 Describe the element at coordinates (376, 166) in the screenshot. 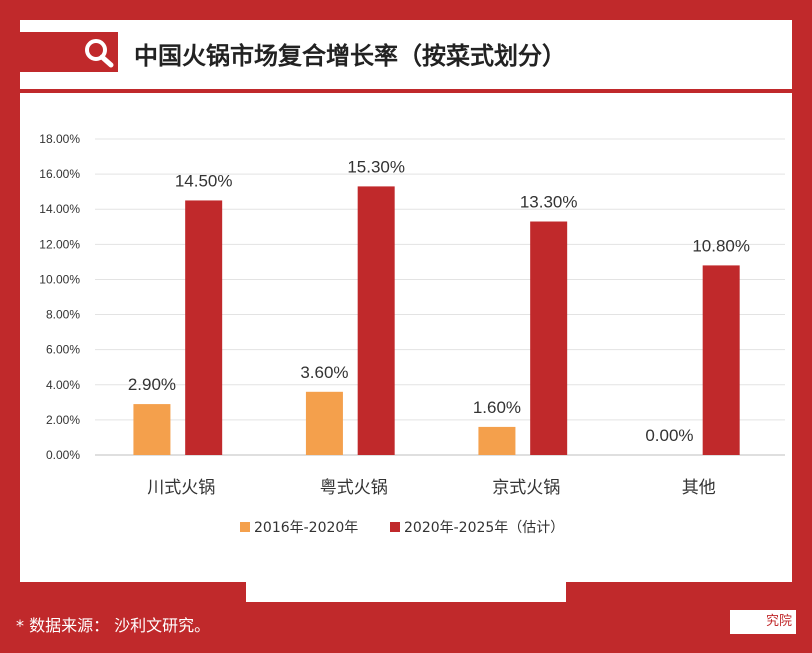

I see `data-label: 15.30%` at that location.